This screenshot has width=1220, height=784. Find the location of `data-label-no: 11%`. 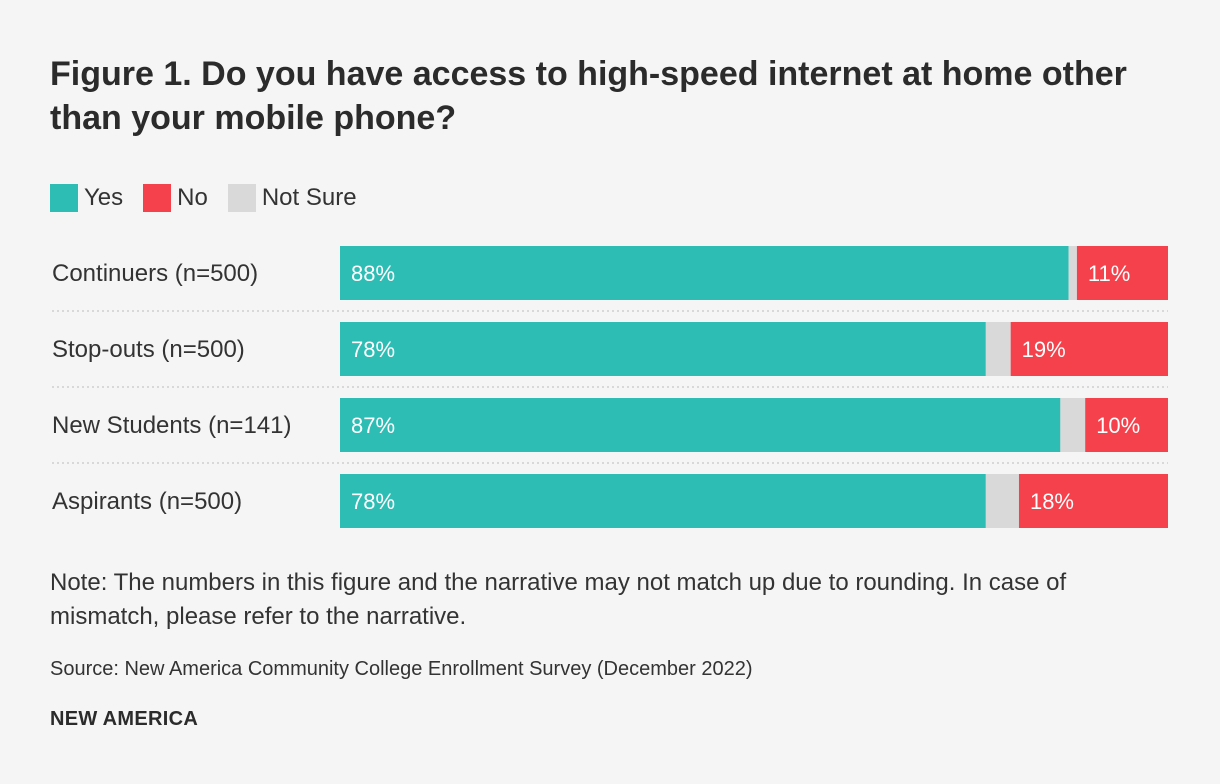

data-label-no: 11% is located at coordinates (1109, 273).